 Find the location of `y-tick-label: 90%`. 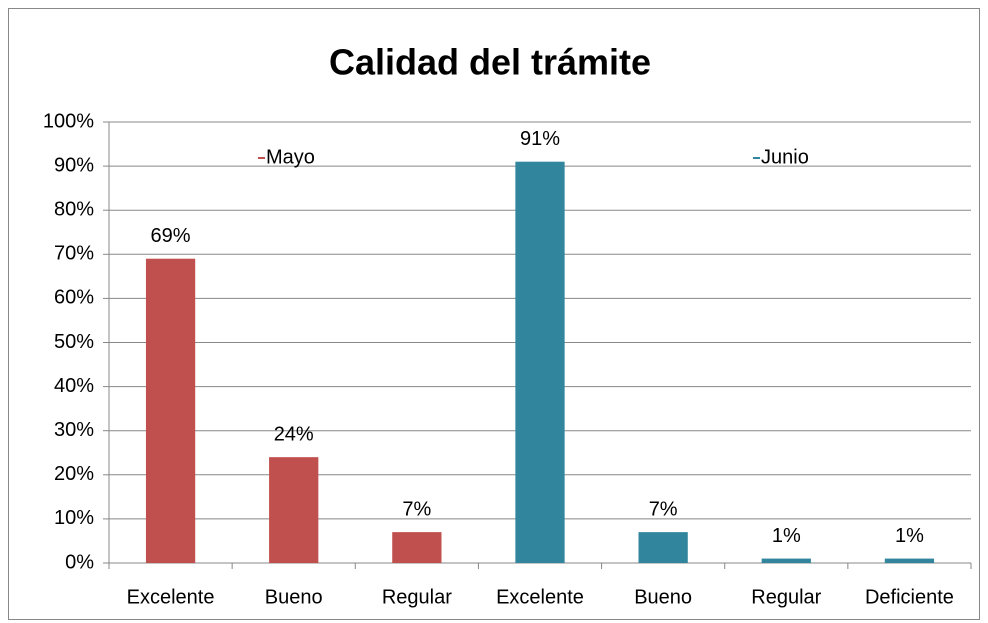

y-tick-label: 90% is located at coordinates (74, 165).